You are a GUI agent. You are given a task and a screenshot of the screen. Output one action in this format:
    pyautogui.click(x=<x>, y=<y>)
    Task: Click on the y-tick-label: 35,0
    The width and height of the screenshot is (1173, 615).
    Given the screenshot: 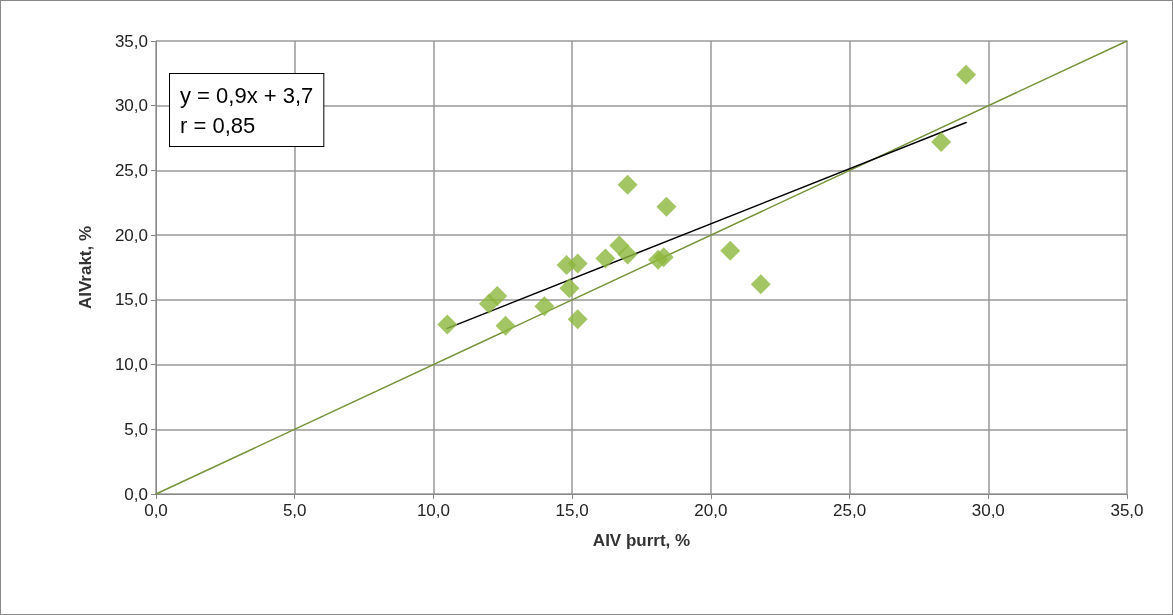 What is the action you would take?
    pyautogui.click(x=131, y=41)
    